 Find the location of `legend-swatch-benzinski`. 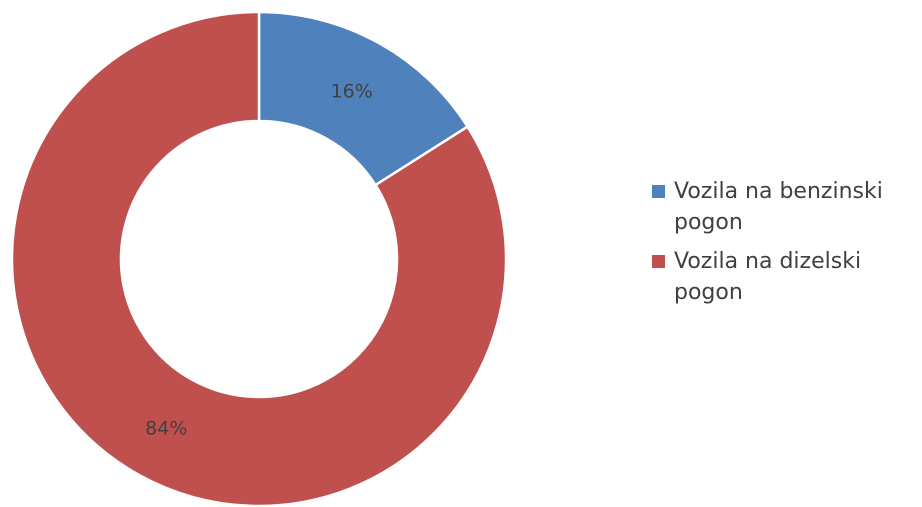

legend-swatch-benzinski is located at coordinates (658, 191).